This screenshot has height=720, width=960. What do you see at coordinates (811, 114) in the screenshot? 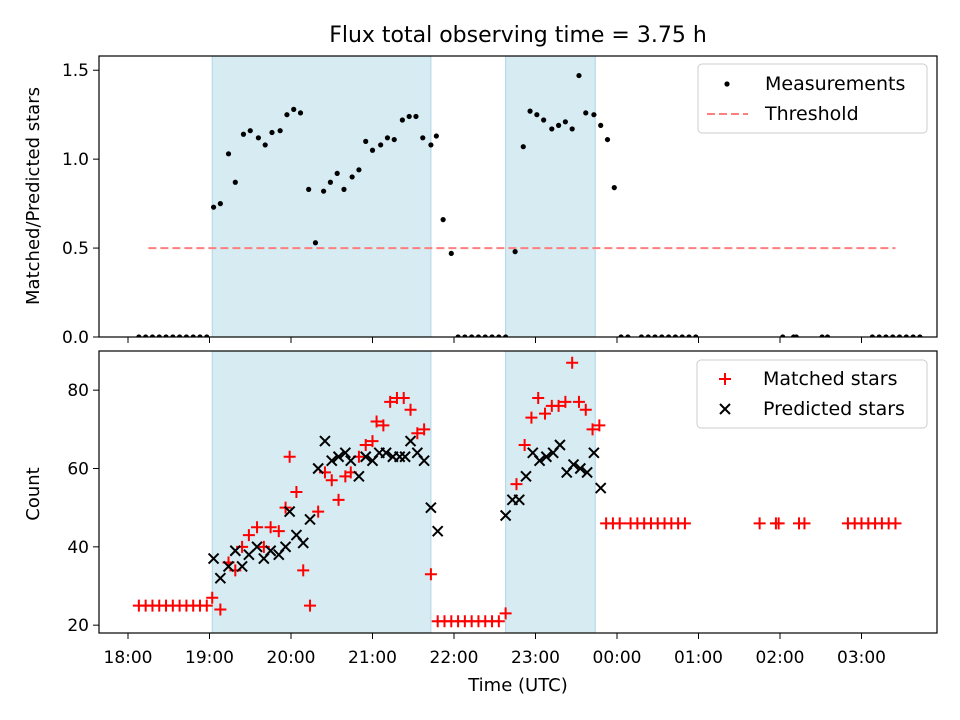
I see `legend-threshold-label: Threshold` at bounding box center [811, 114].